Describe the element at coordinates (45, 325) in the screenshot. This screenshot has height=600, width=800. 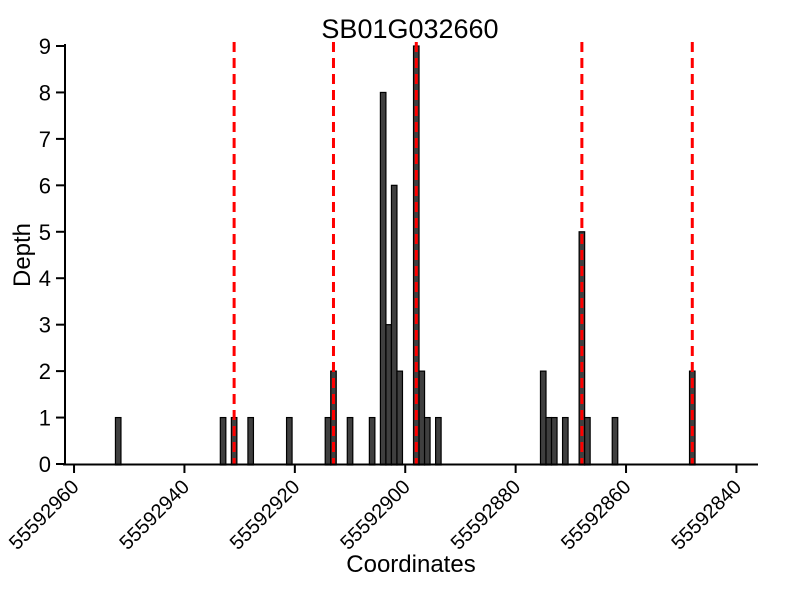
I see `y-tick-label: 3` at that location.